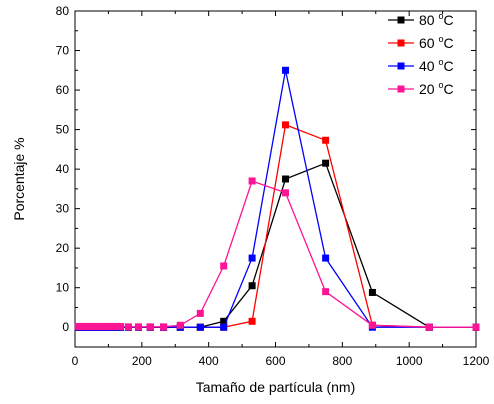 This screenshot has height=404, width=494. Describe the element at coordinates (63, 248) in the screenshot. I see `y-tick-label: 20` at that location.